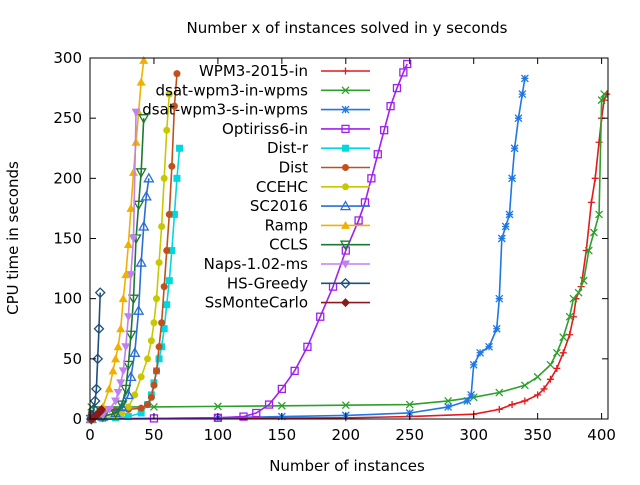 This screenshot has height=485, width=640. What do you see at coordinates (72, 359) in the screenshot?
I see `y-tick-label: 50` at bounding box center [72, 359].